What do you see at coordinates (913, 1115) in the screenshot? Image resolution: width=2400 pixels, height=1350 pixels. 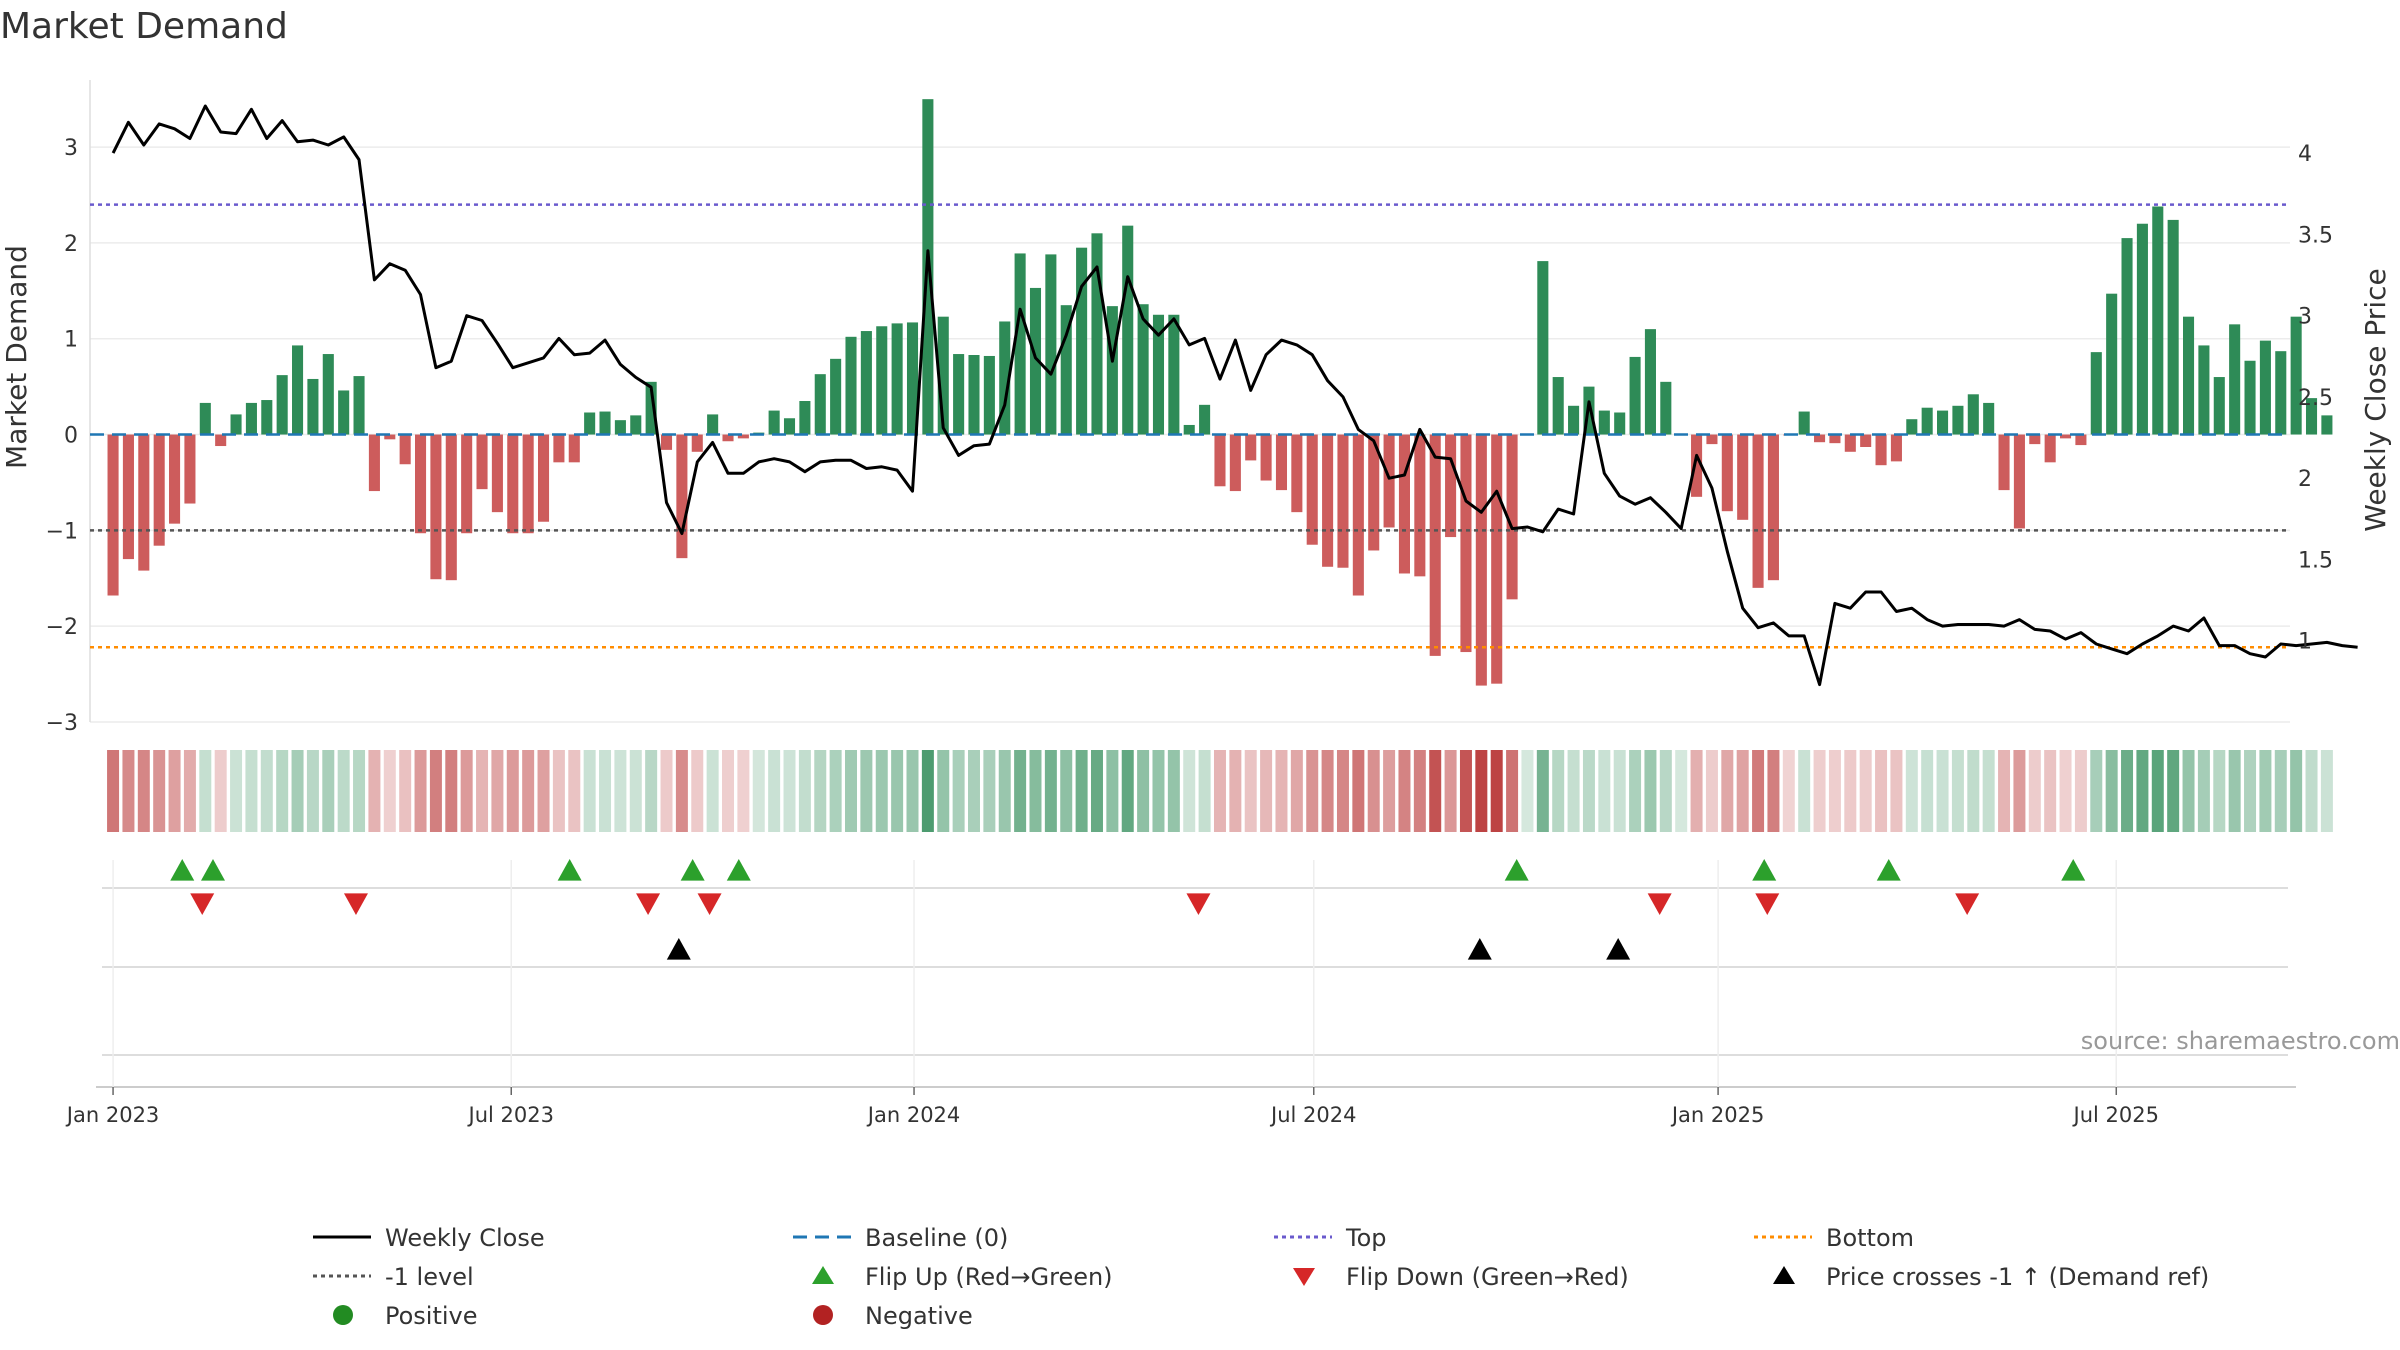 I see `x-tick-label: Jan 2024` at bounding box center [913, 1115].